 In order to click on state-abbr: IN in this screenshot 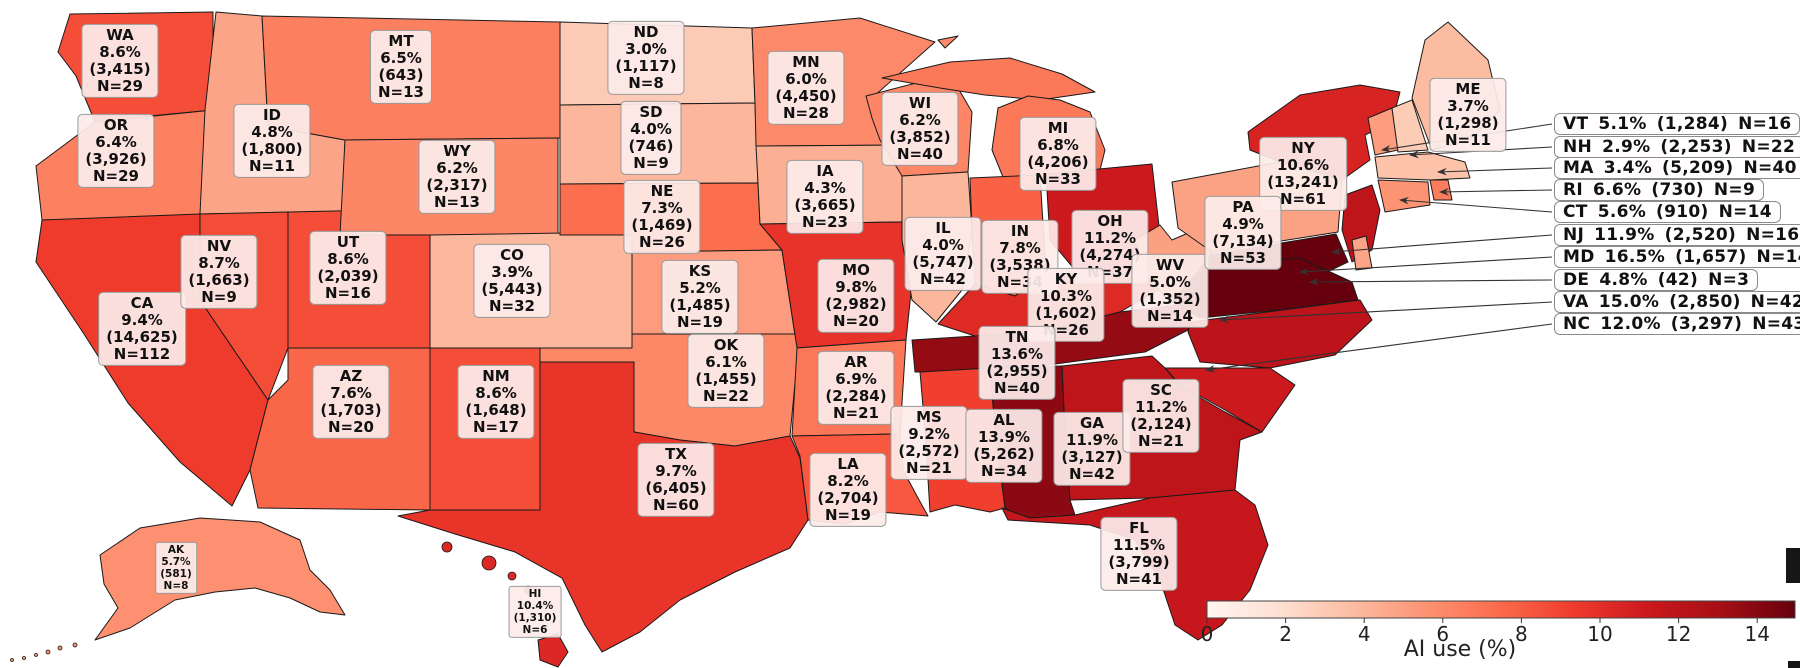, I will do `click(1020, 230)`.